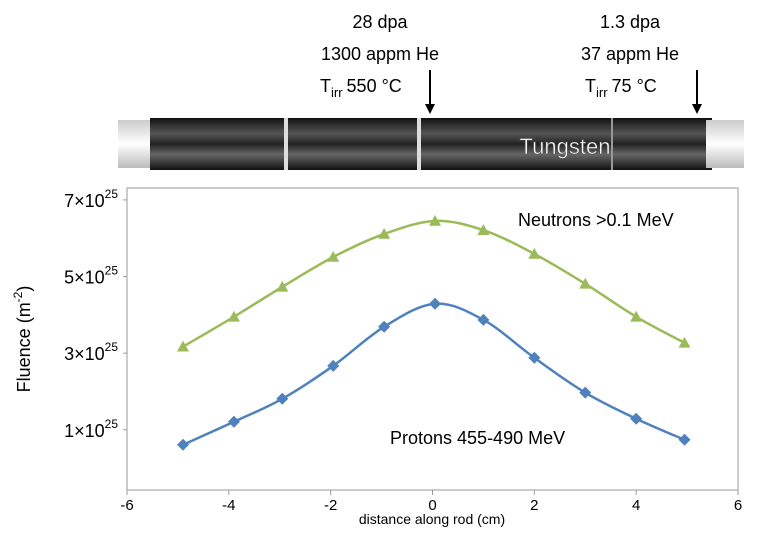 This screenshot has height=535, width=761. I want to click on y-axis-label: Fluence (m-2), so click(22, 339).